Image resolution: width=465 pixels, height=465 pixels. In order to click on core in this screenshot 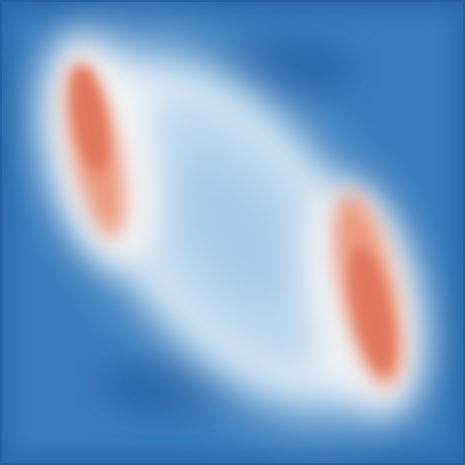, I will do `click(235, 230)`.